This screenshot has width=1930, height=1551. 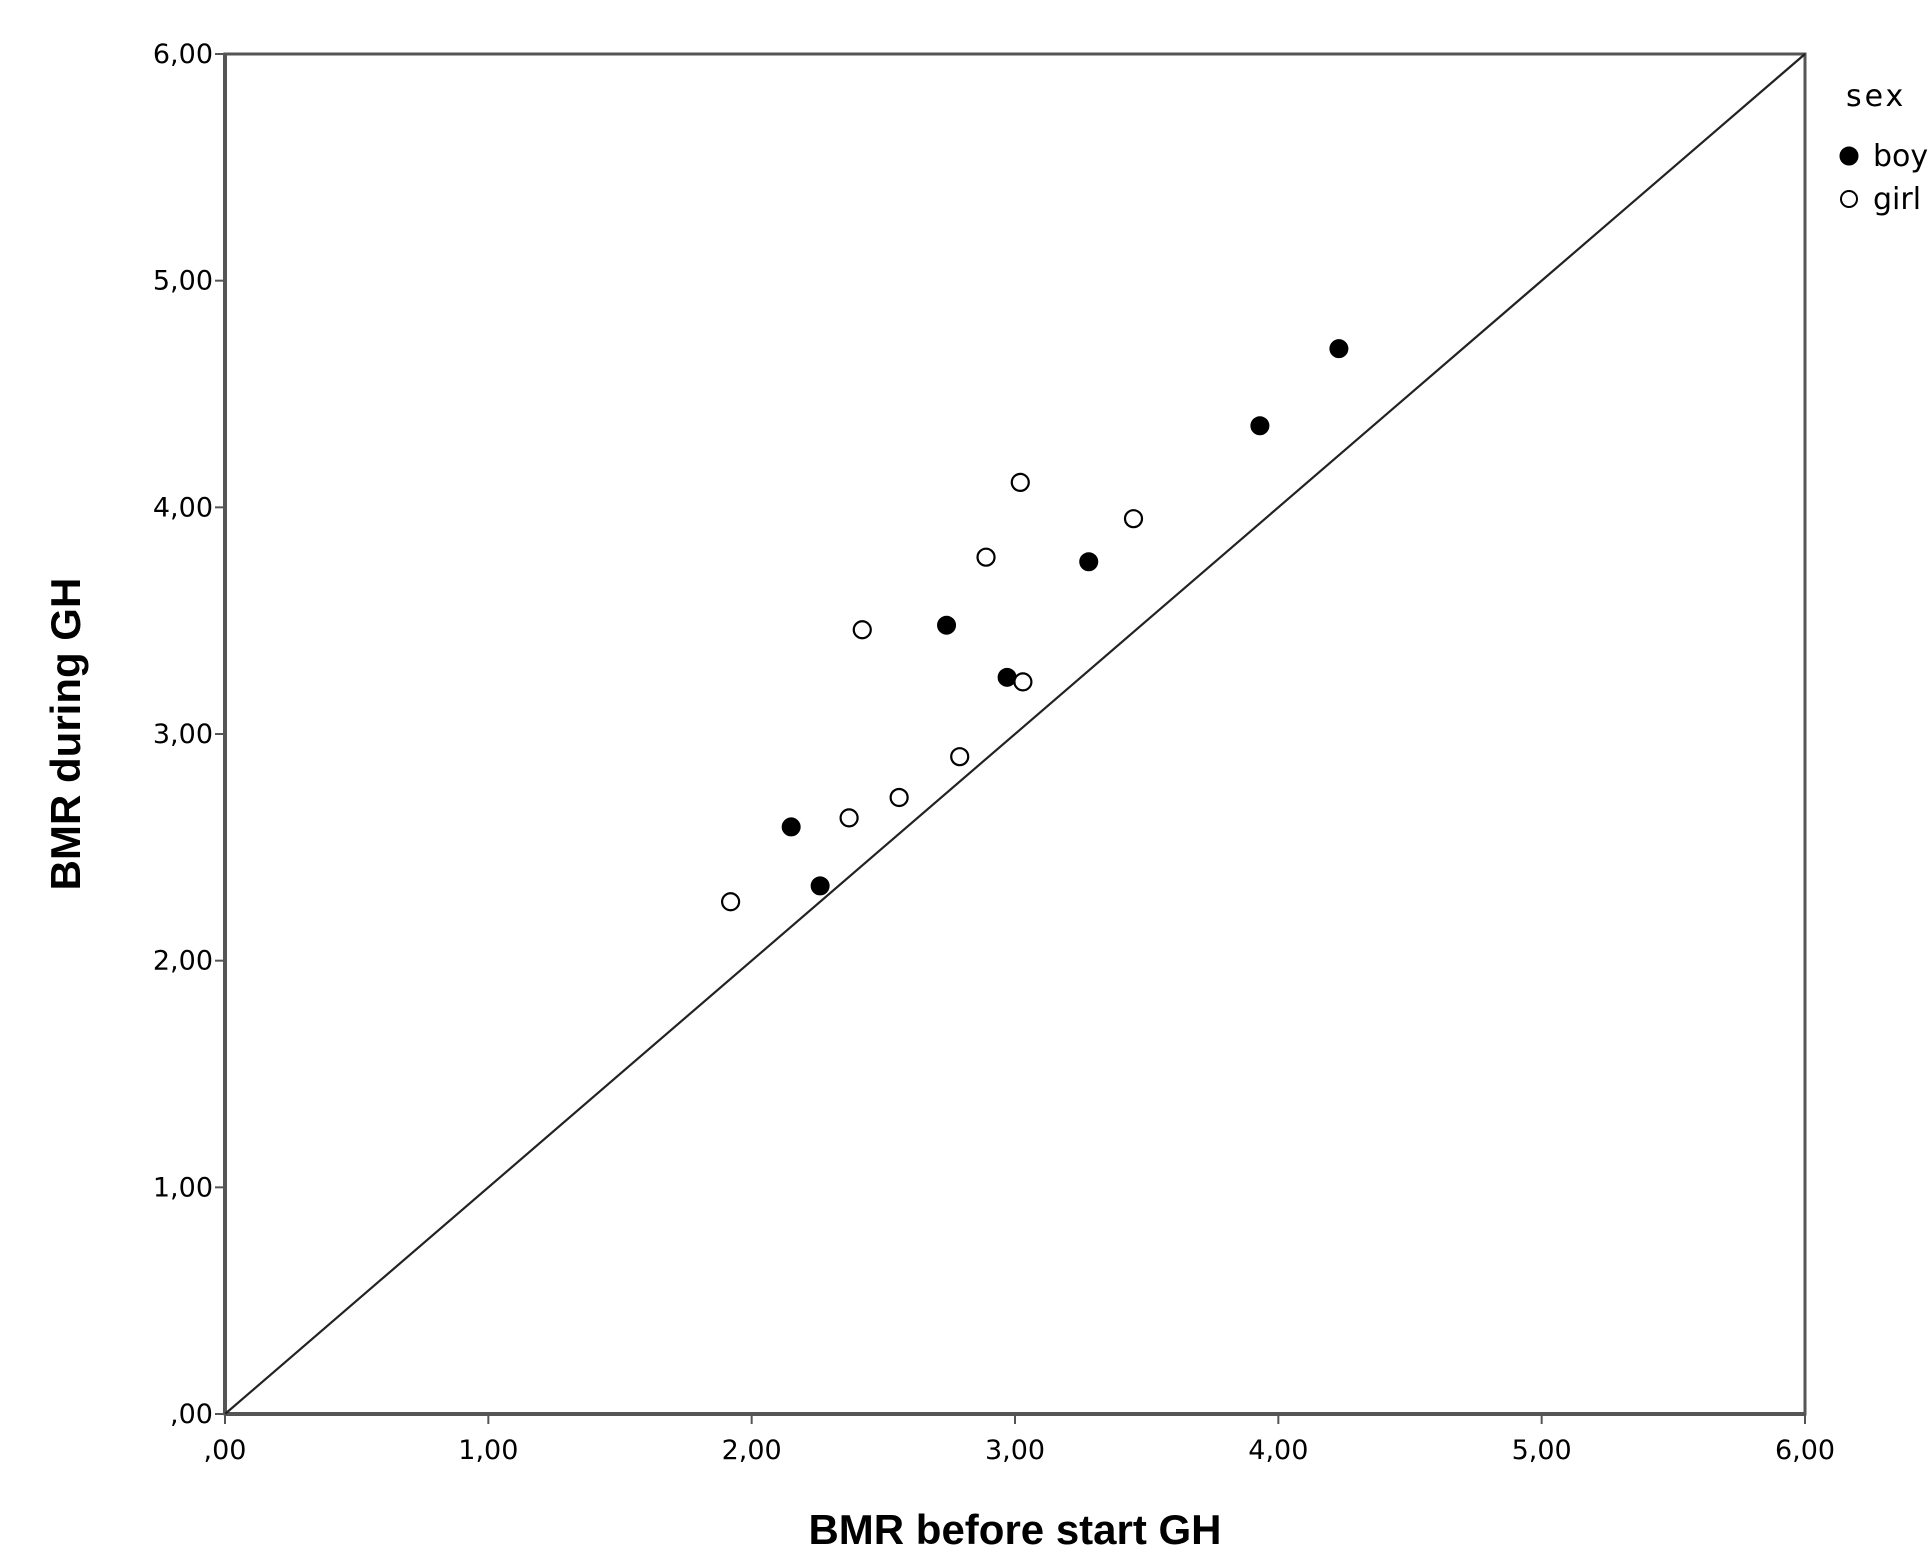 What do you see at coordinates (183, 1187) in the screenshot?
I see `y-tick-label: 1,00` at bounding box center [183, 1187].